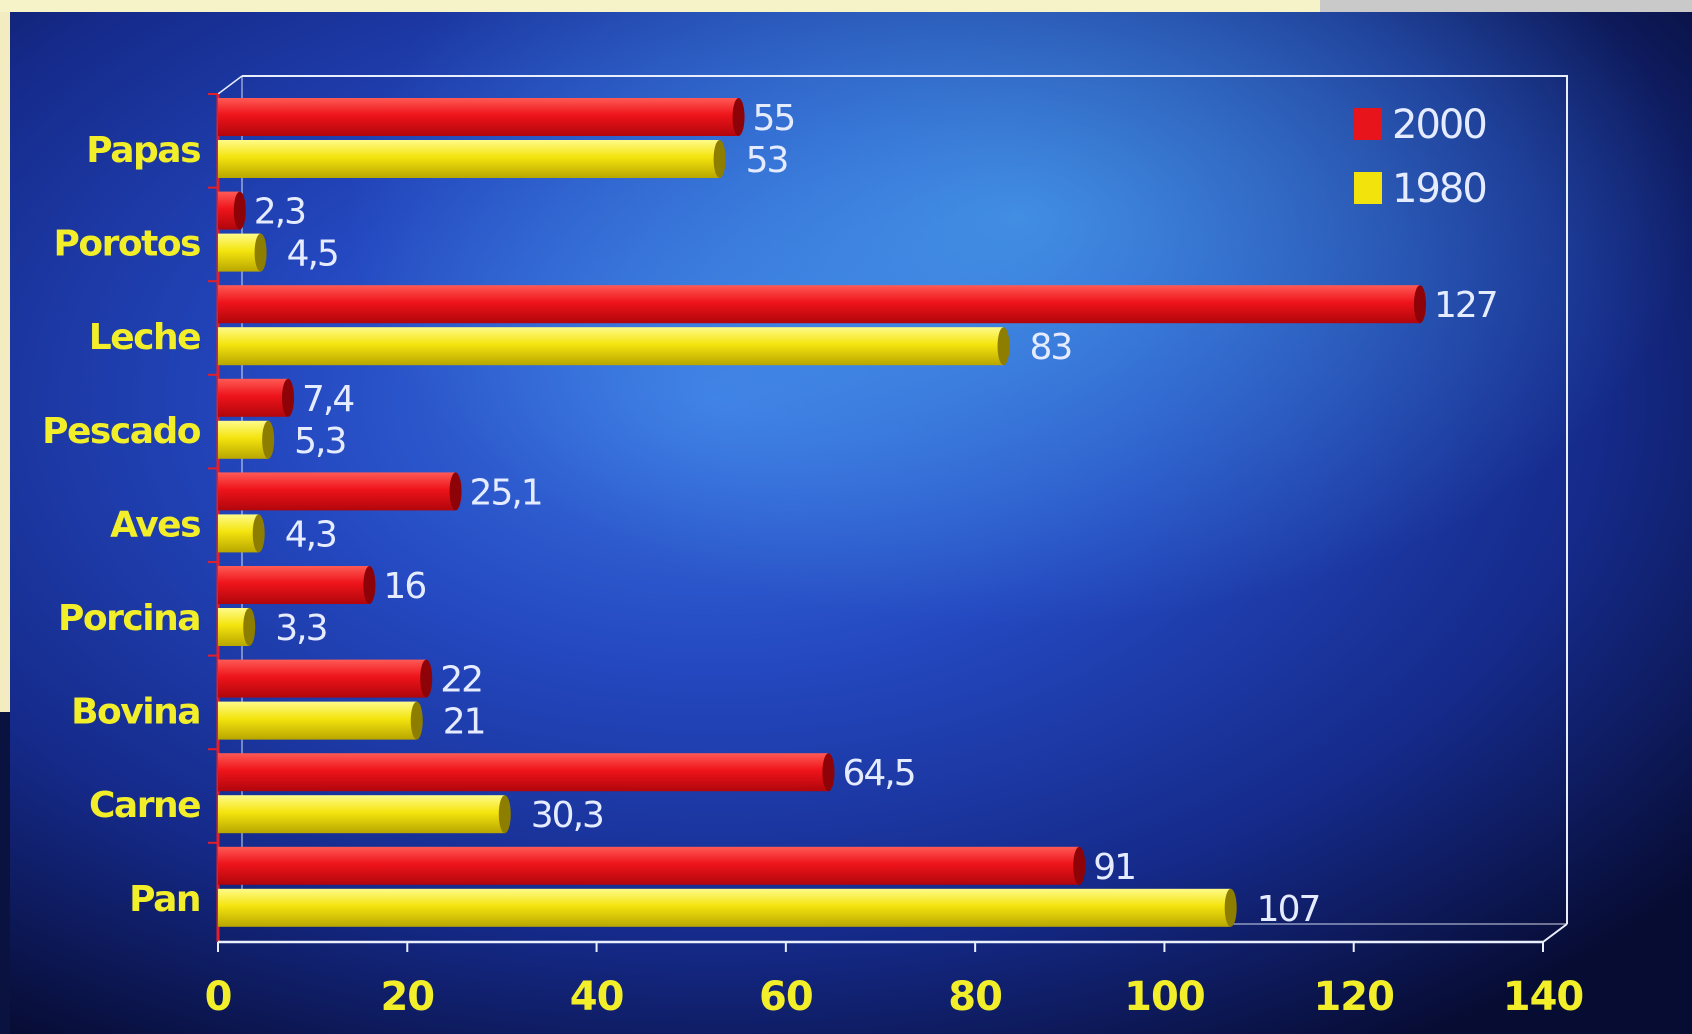 The width and height of the screenshot is (1692, 1034). What do you see at coordinates (155, 524) in the screenshot?
I see `category-label-aves: Aves` at bounding box center [155, 524].